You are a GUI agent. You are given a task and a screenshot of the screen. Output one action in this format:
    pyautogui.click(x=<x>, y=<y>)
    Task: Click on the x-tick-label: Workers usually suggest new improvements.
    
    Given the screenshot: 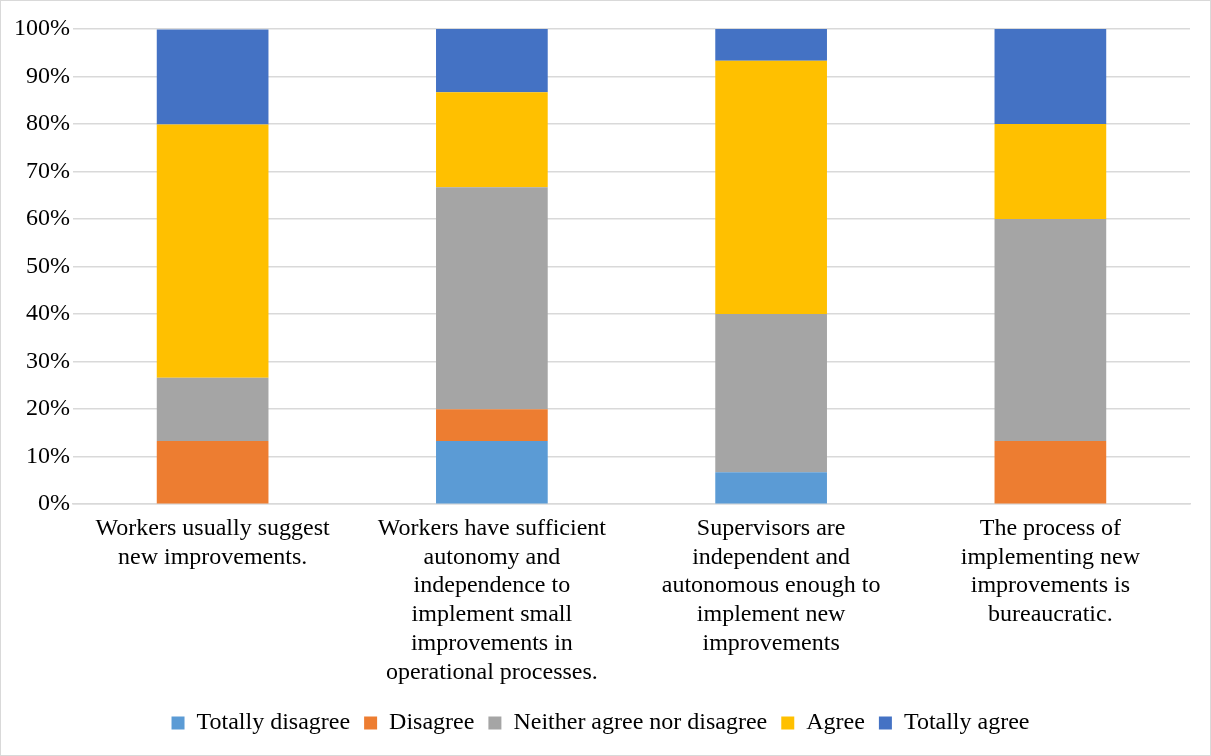 What is the action you would take?
    pyautogui.click(x=212, y=541)
    